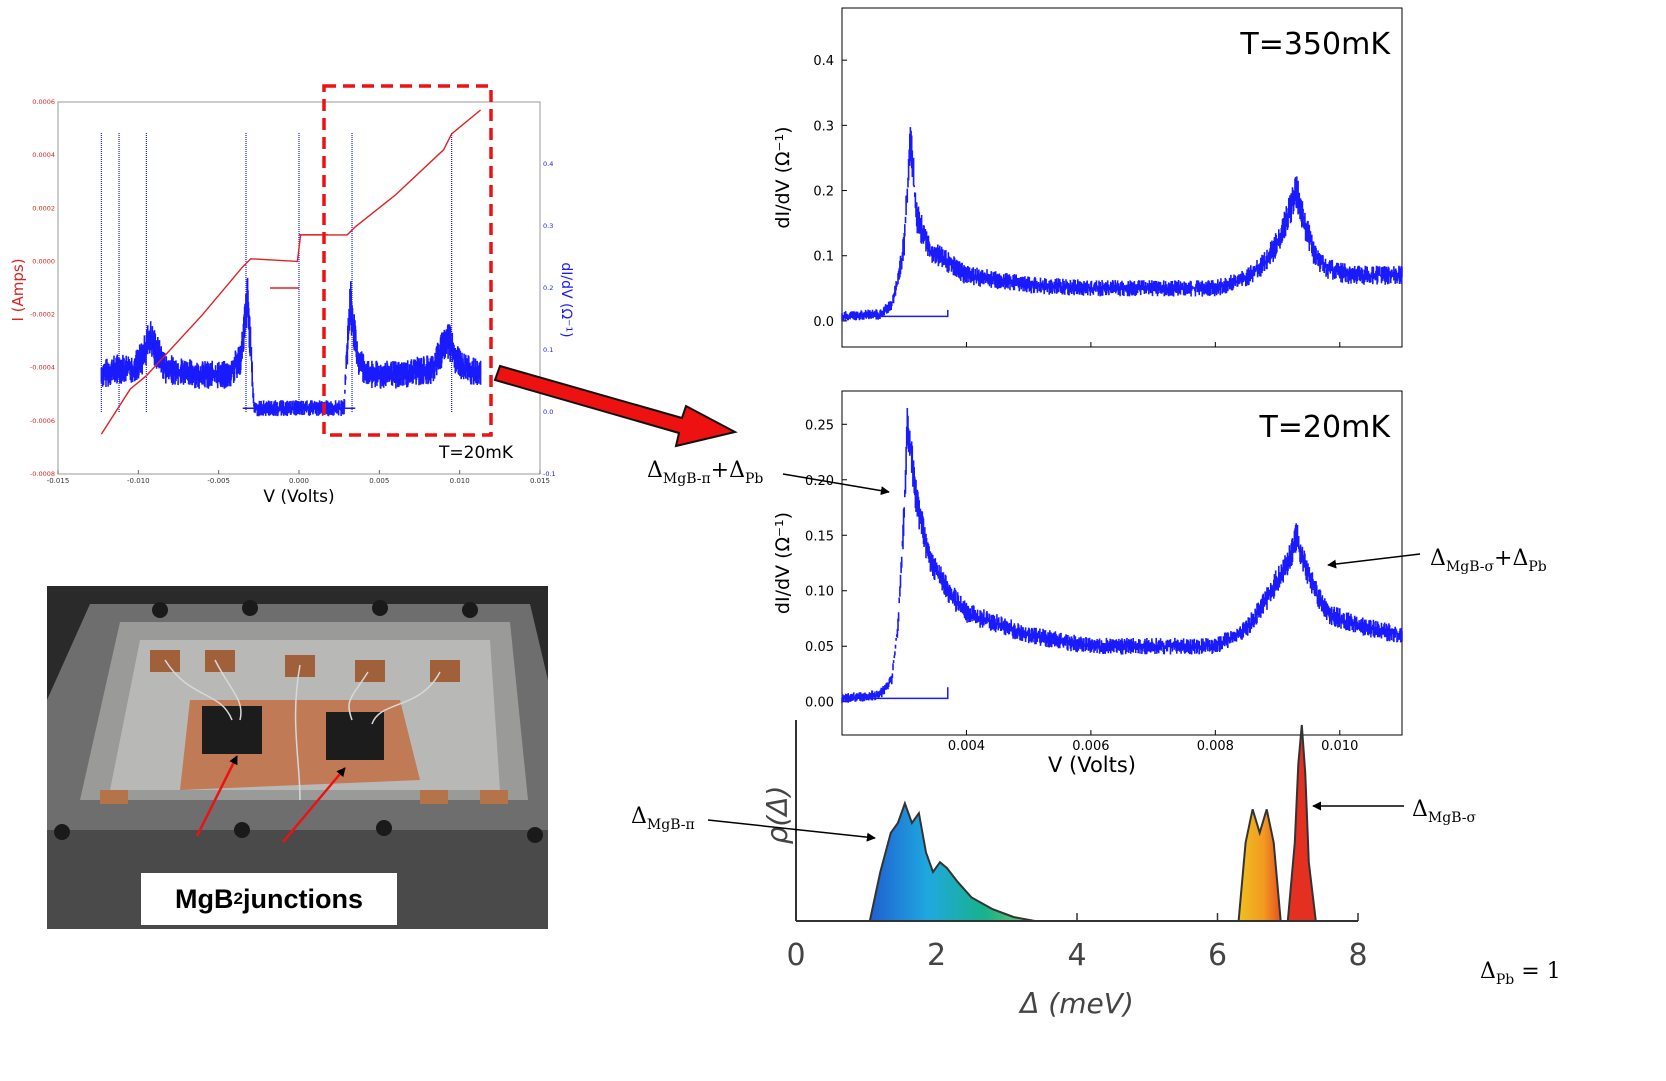  Describe the element at coordinates (819, 703) in the screenshot. I see `y-tick-label: 0.00` at that location.